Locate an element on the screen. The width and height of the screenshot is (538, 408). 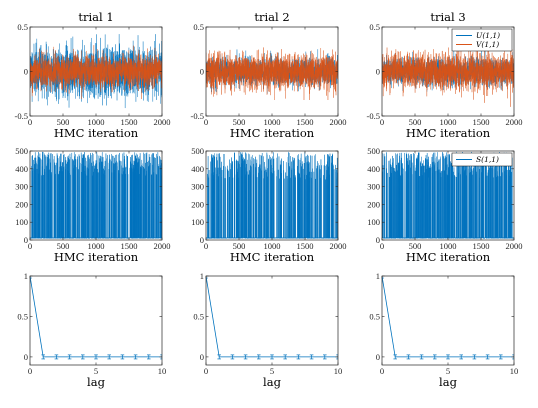
subplot-title: trial 2 is located at coordinates (271, 17).